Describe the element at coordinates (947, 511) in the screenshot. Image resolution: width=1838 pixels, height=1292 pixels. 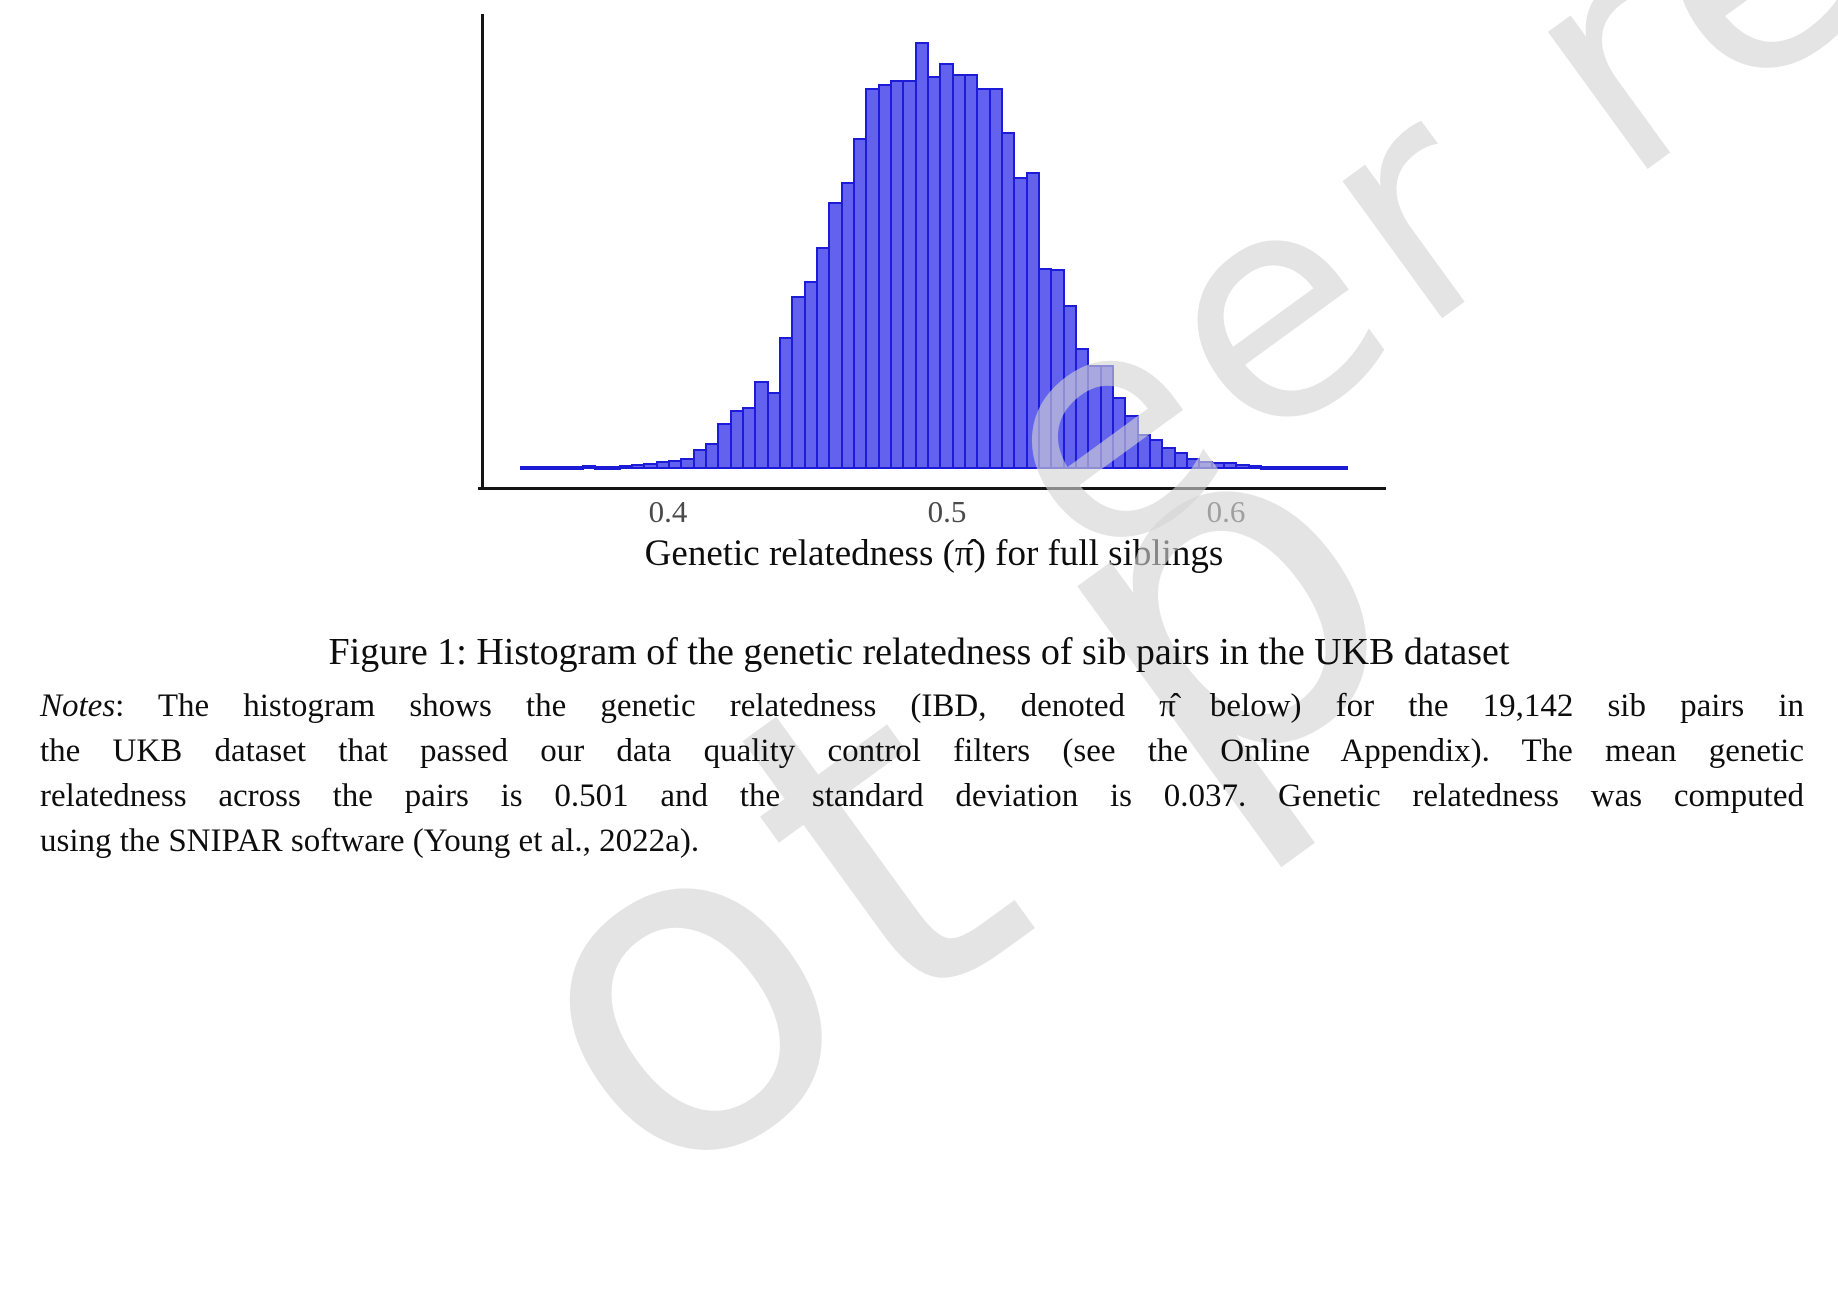
I see `x-tick-label: 0.5` at that location.